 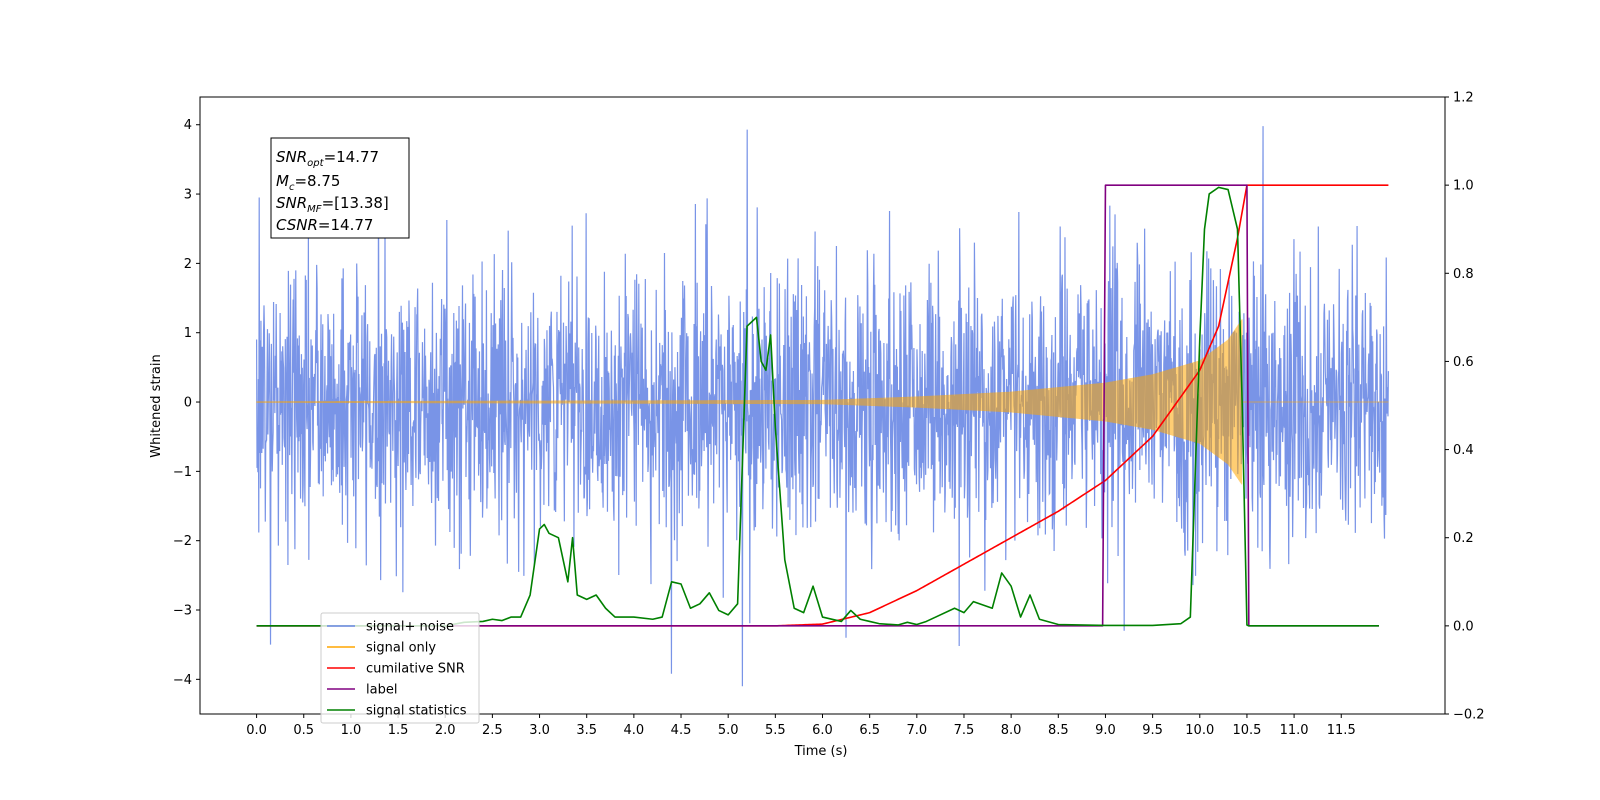 What do you see at coordinates (401, 648) in the screenshot?
I see `legend-label-signal-only: signal only` at bounding box center [401, 648].